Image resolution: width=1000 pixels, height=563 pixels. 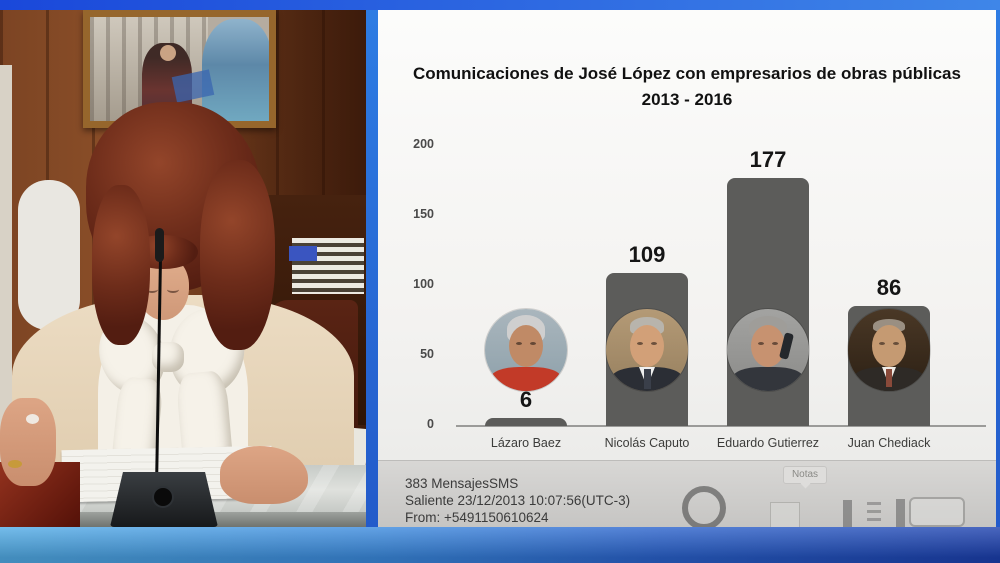 What do you see at coordinates (937, 512) in the screenshot?
I see `toolbar-panel-icon` at bounding box center [937, 512].